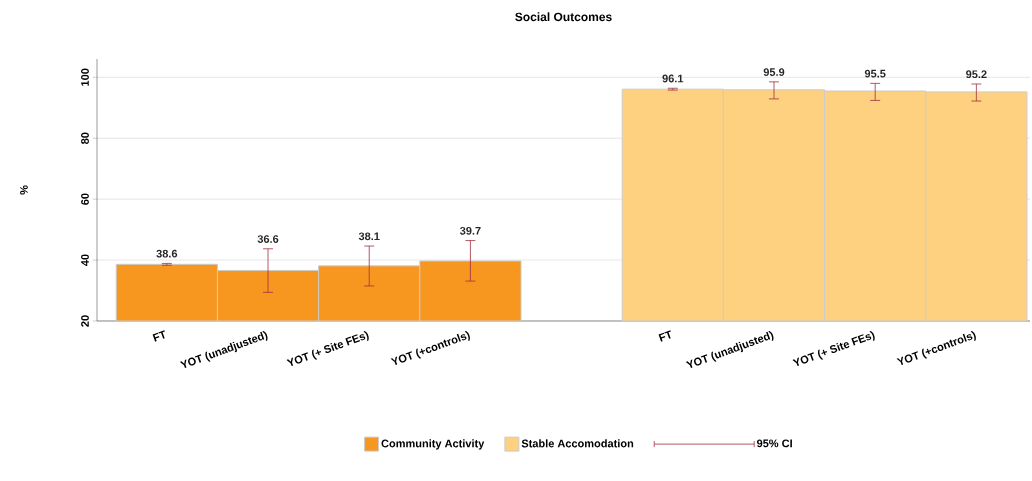 The width and height of the screenshot is (1032, 481). Describe the element at coordinates (85, 199) in the screenshot. I see `y-tick-label: 60` at that location.